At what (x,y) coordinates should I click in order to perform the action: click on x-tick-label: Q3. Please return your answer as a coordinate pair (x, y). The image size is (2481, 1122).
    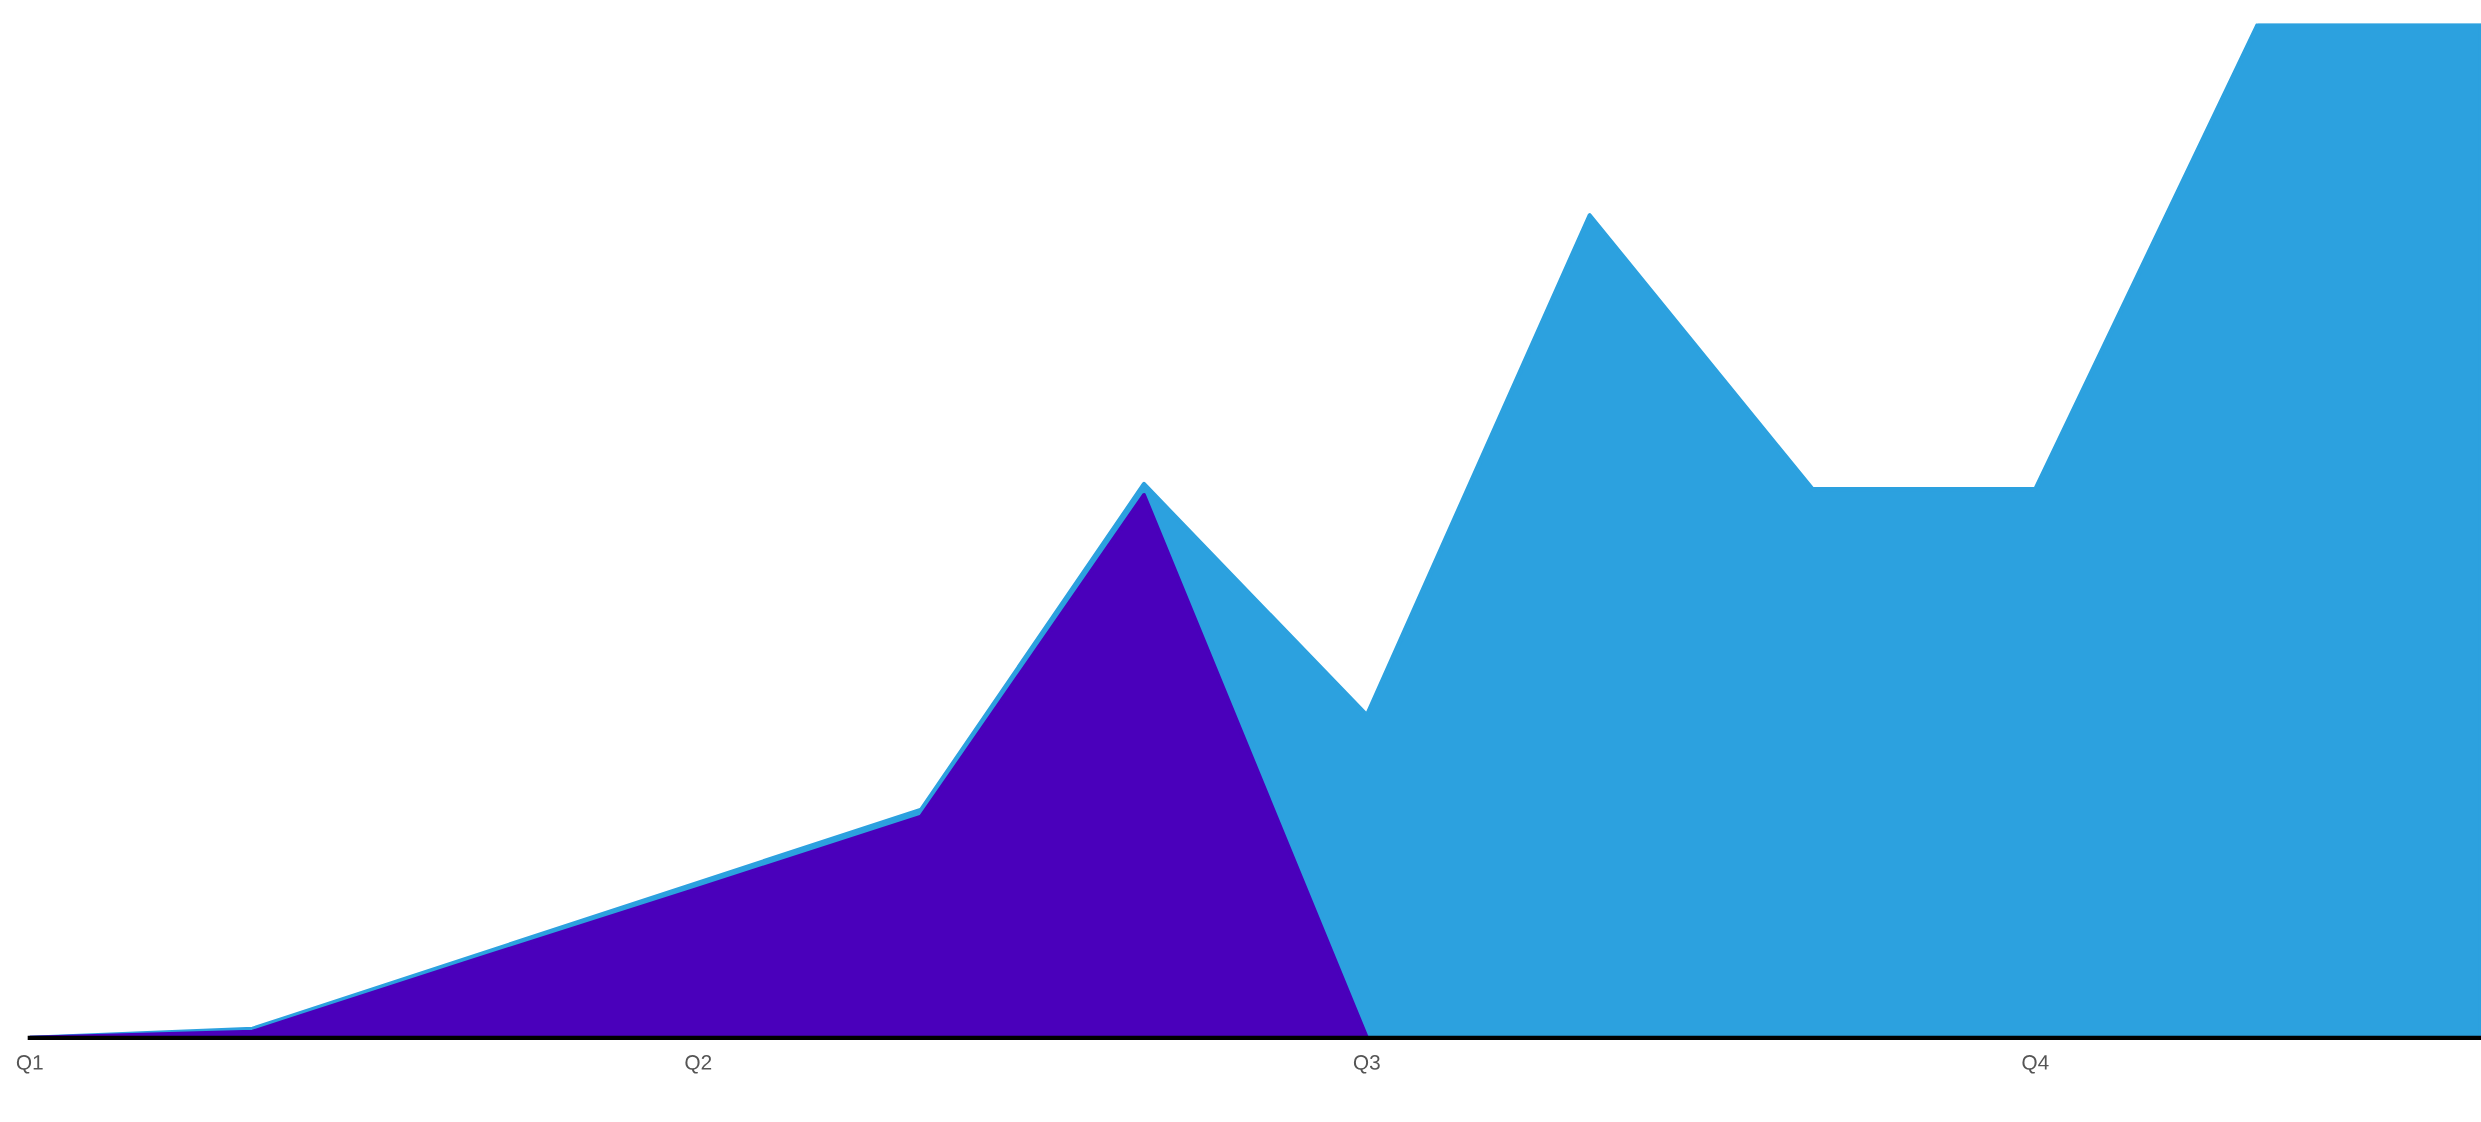
    Looking at the image, I should click on (1366, 1064).